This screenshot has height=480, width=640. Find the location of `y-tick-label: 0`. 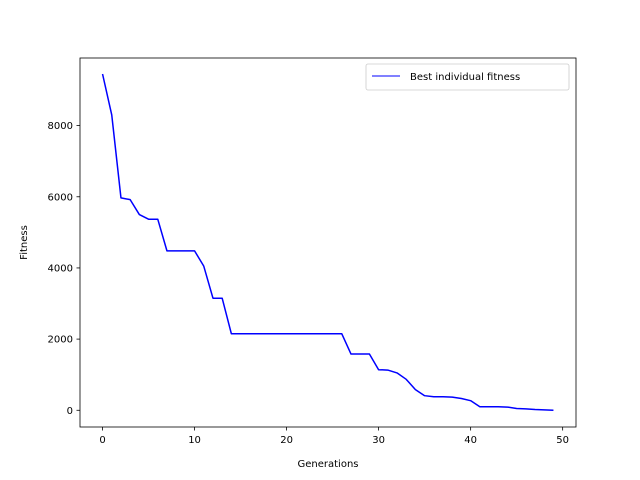

y-tick-label: 0 is located at coordinates (70, 411).